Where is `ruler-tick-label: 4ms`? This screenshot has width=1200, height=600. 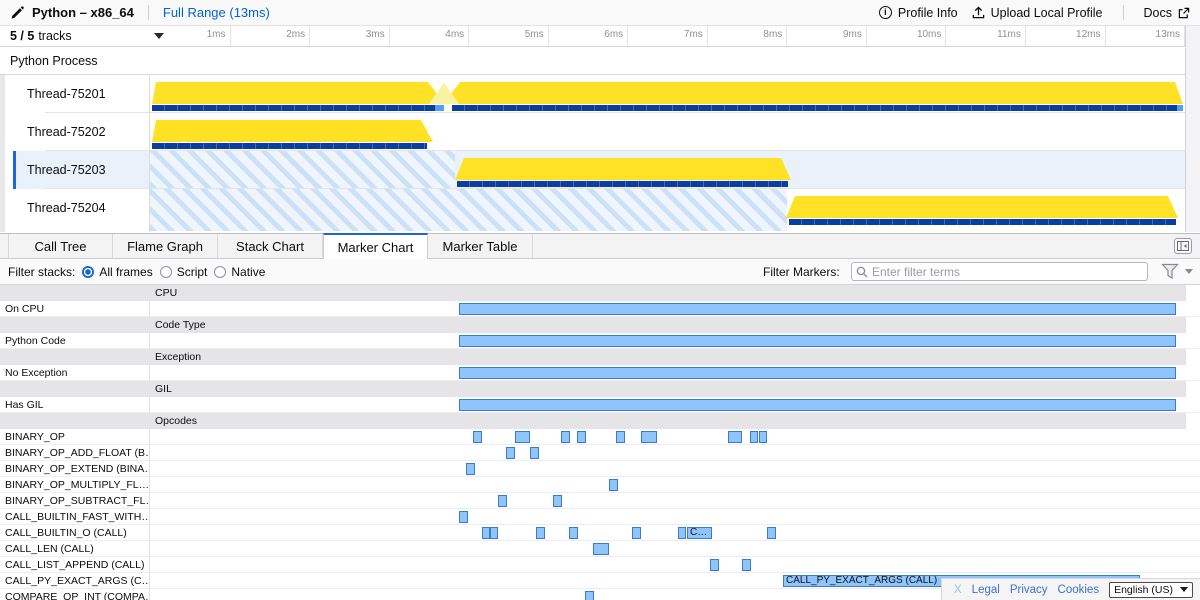 ruler-tick-label: 4ms is located at coordinates (455, 34).